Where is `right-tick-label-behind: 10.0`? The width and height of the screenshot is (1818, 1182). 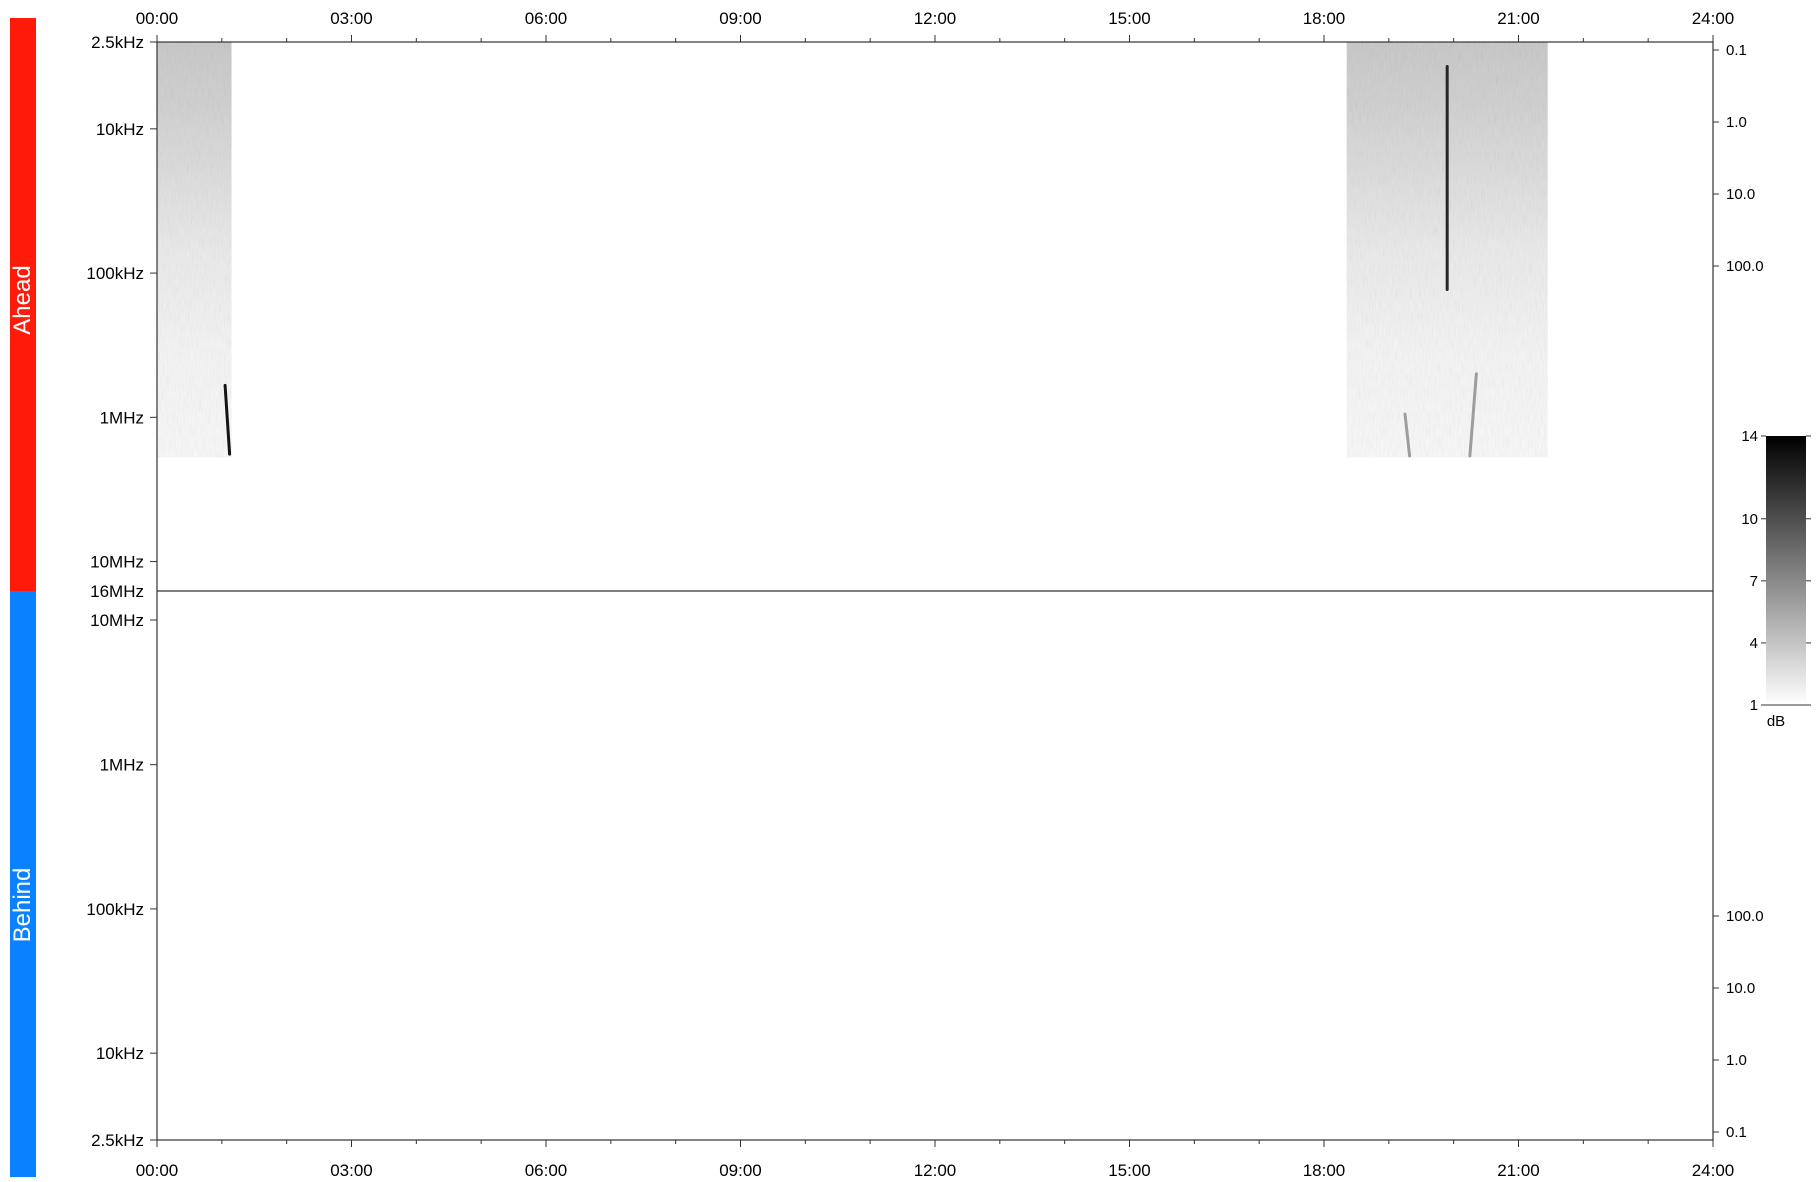 right-tick-label-behind: 10.0 is located at coordinates (1740, 988).